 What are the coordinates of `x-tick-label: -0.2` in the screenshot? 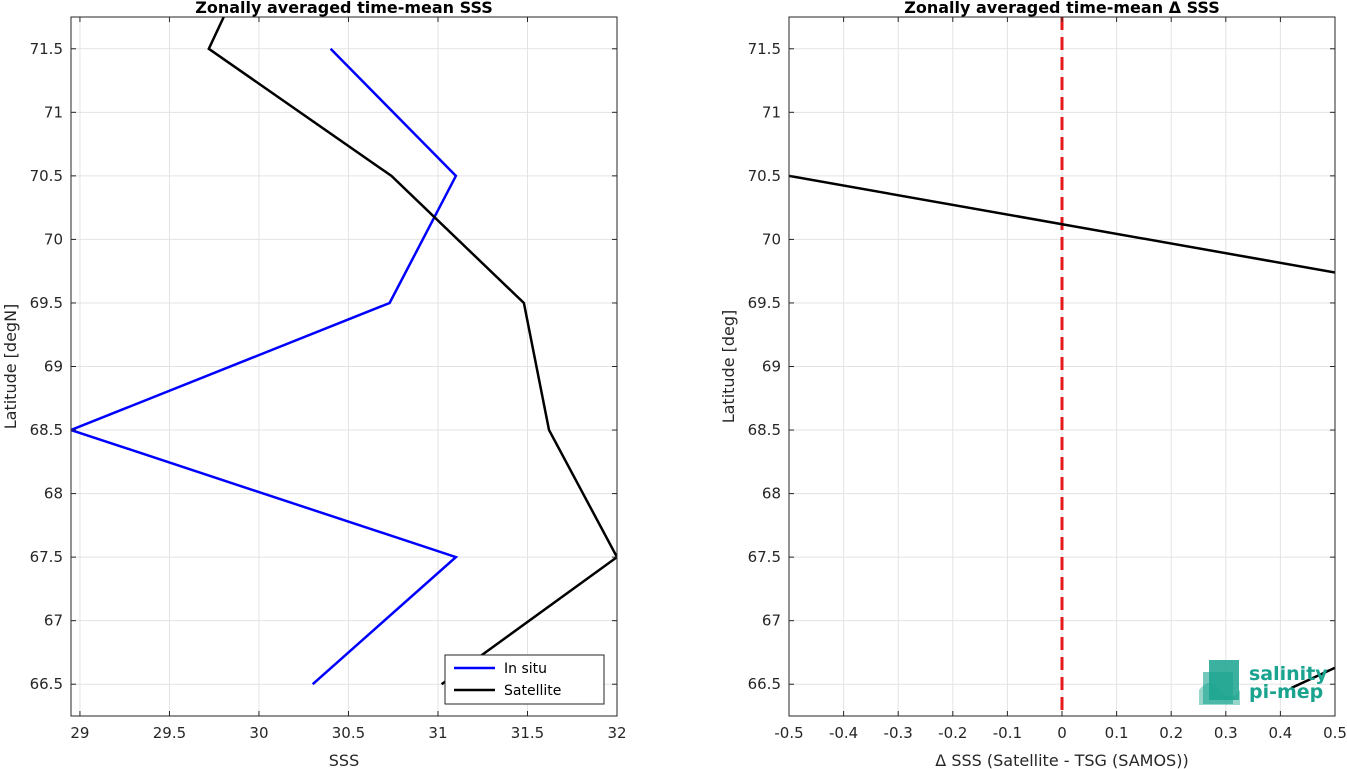 It's located at (952, 733).